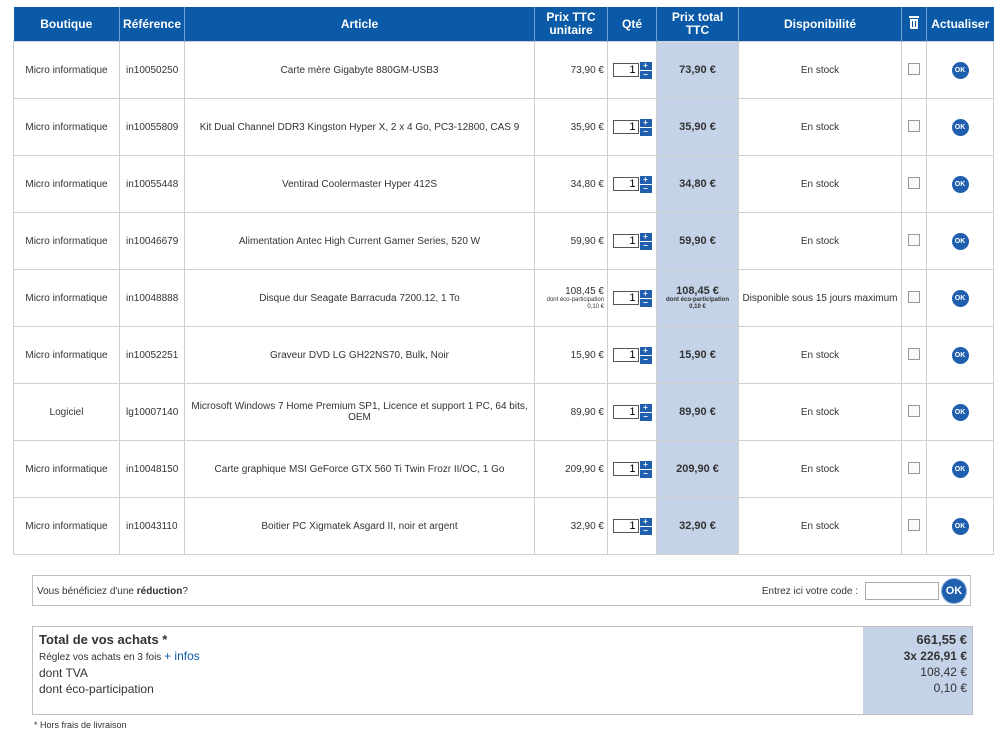  I want to click on product-name: Carte mère Gigabyte 880GM-USB3, so click(359, 70).